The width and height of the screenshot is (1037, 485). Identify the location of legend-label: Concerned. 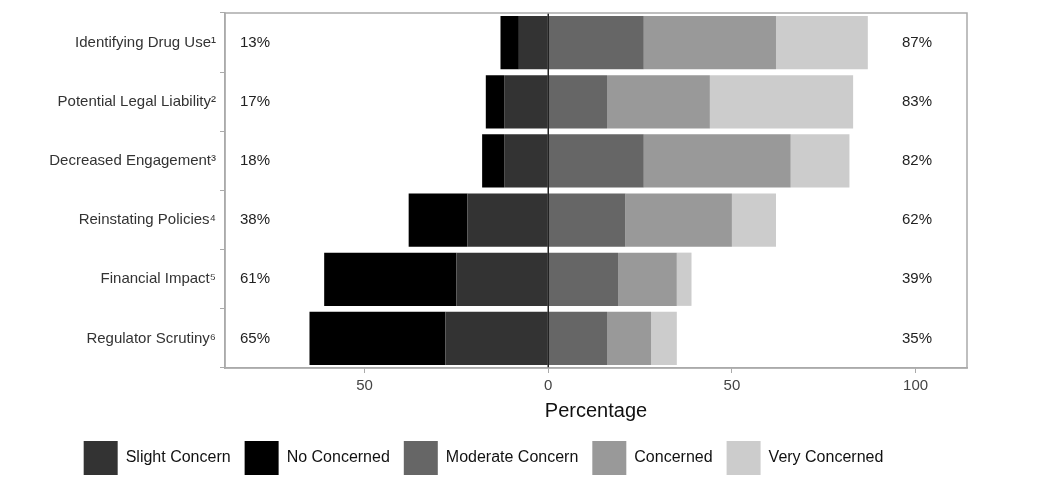
(673, 457).